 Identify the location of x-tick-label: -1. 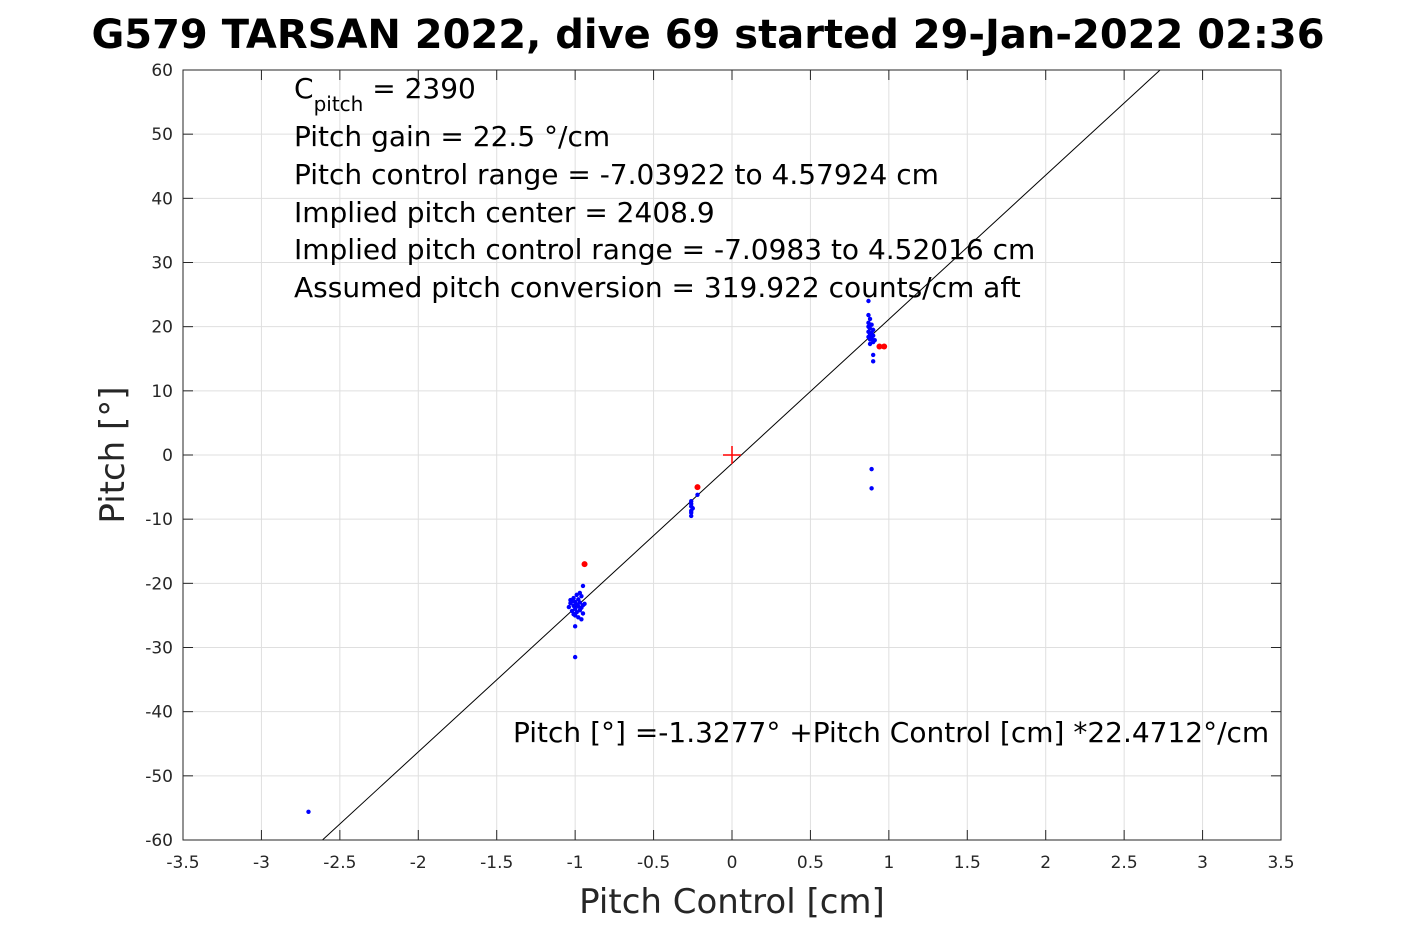
(575, 863).